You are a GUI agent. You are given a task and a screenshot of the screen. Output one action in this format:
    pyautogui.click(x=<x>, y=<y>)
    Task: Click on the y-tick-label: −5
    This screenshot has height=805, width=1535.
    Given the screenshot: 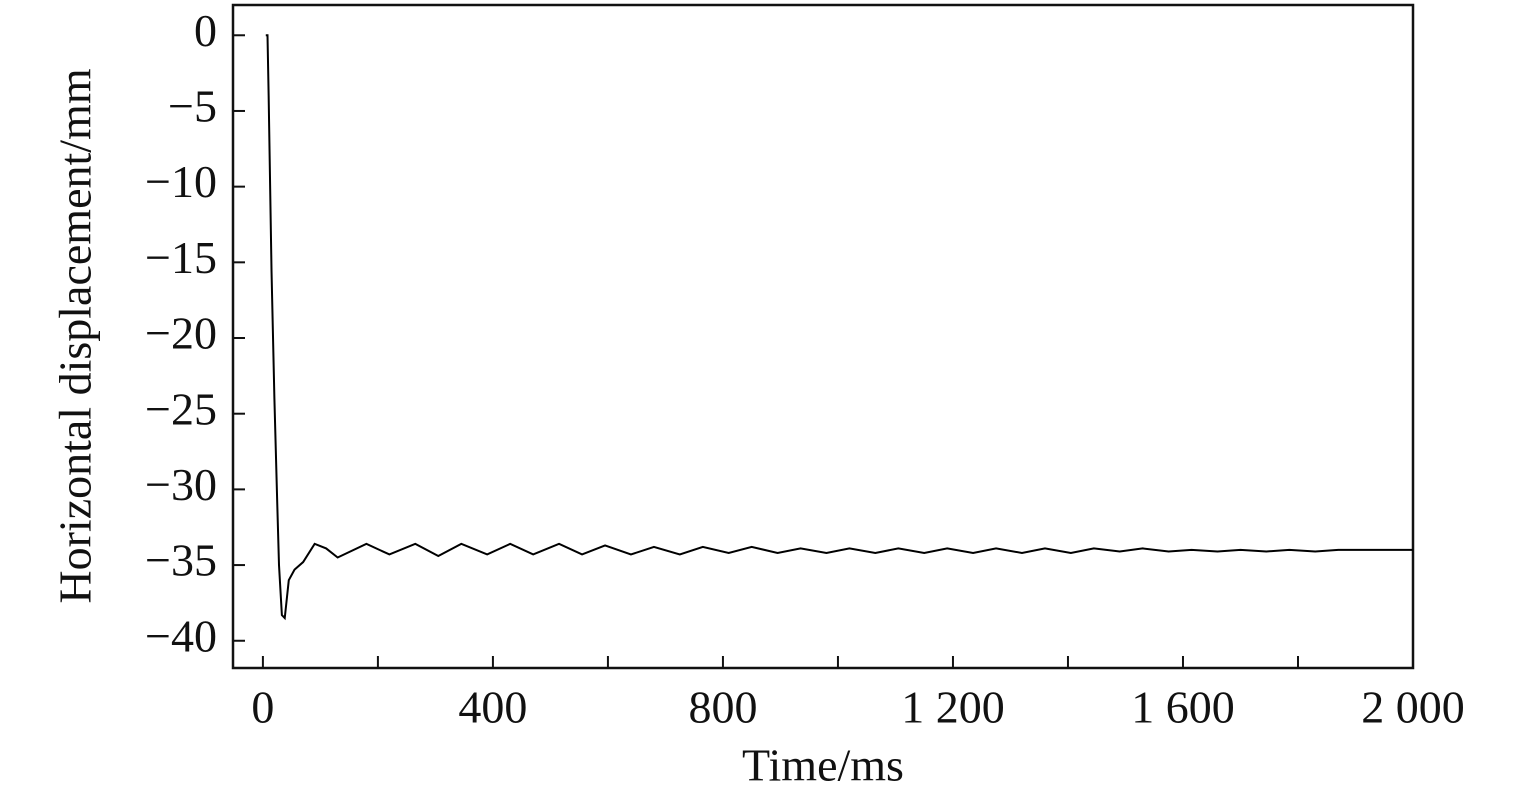 What is the action you would take?
    pyautogui.click(x=192, y=106)
    